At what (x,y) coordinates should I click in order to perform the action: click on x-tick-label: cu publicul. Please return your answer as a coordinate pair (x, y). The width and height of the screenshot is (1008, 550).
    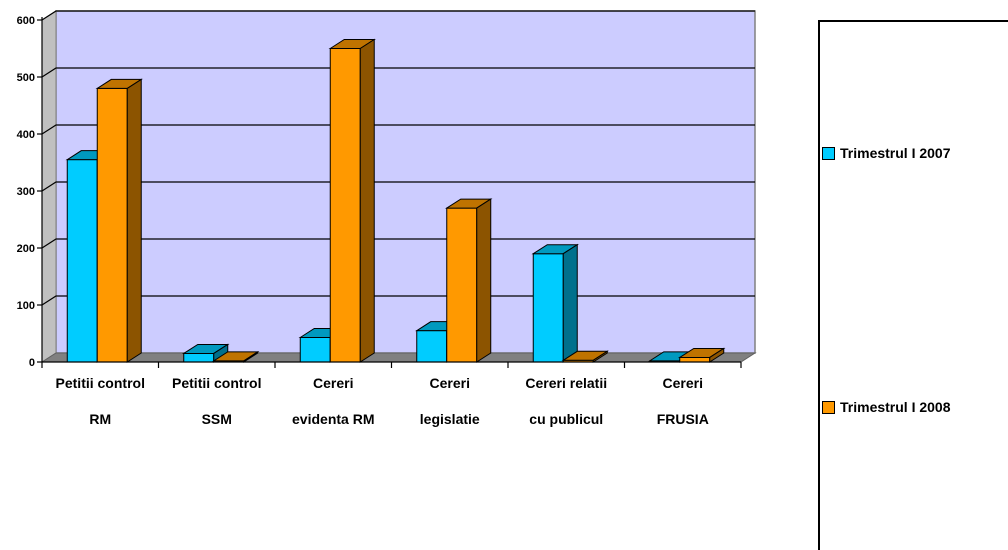
    Looking at the image, I should click on (566, 419).